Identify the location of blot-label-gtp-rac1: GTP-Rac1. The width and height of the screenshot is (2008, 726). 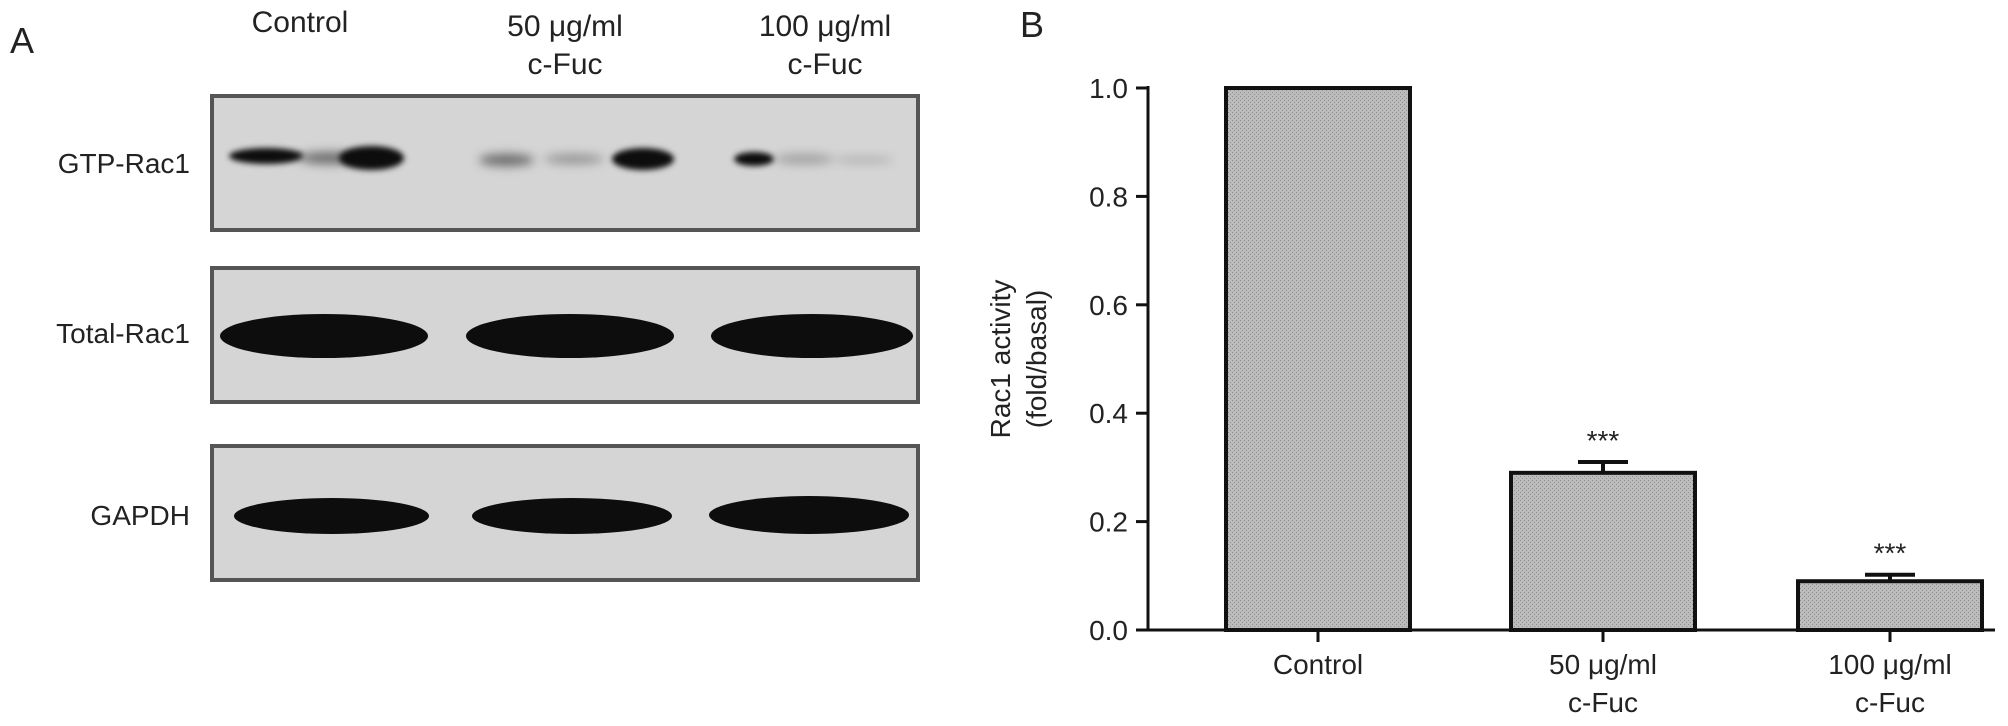
(123, 163).